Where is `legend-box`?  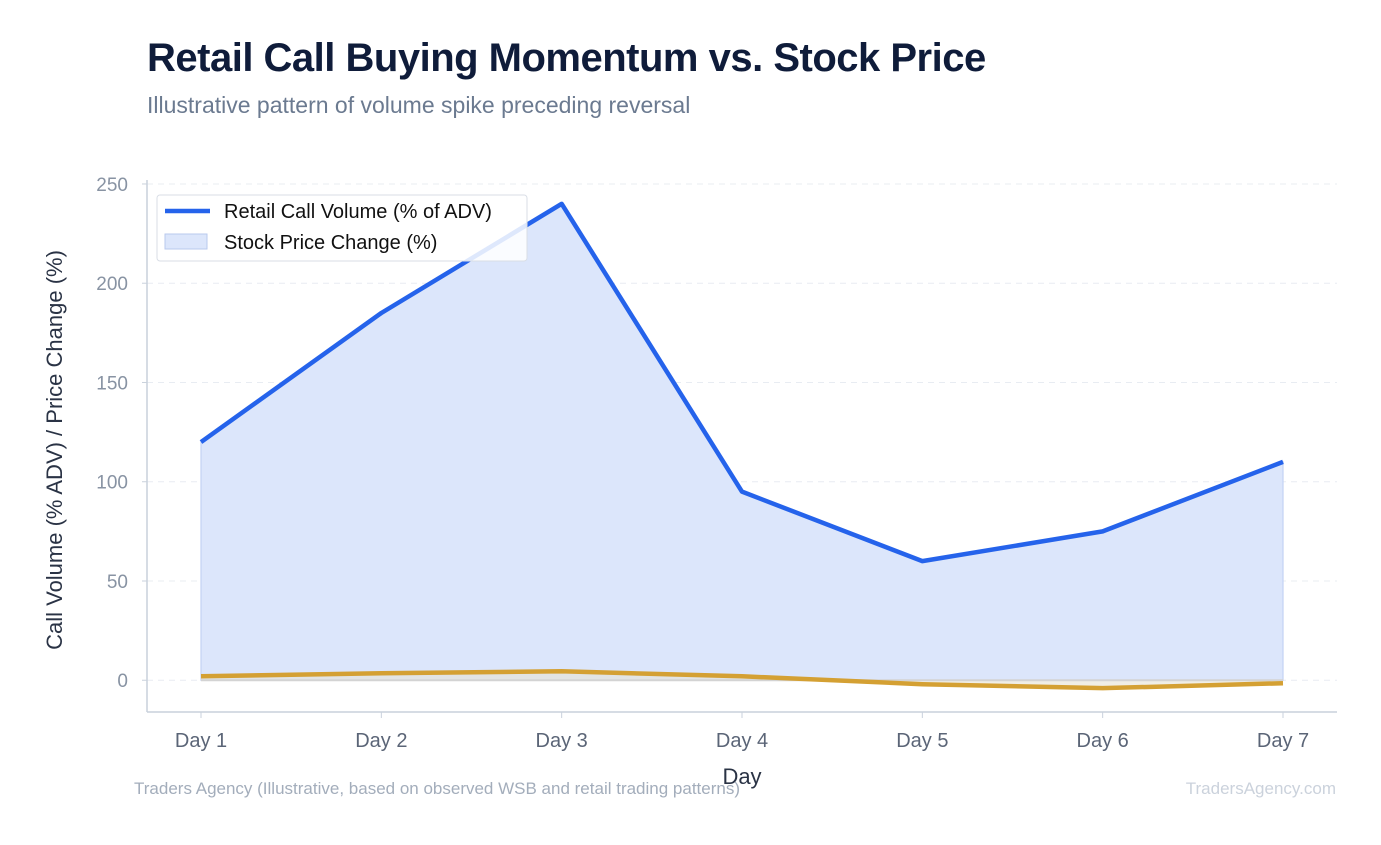
legend-box is located at coordinates (342, 228).